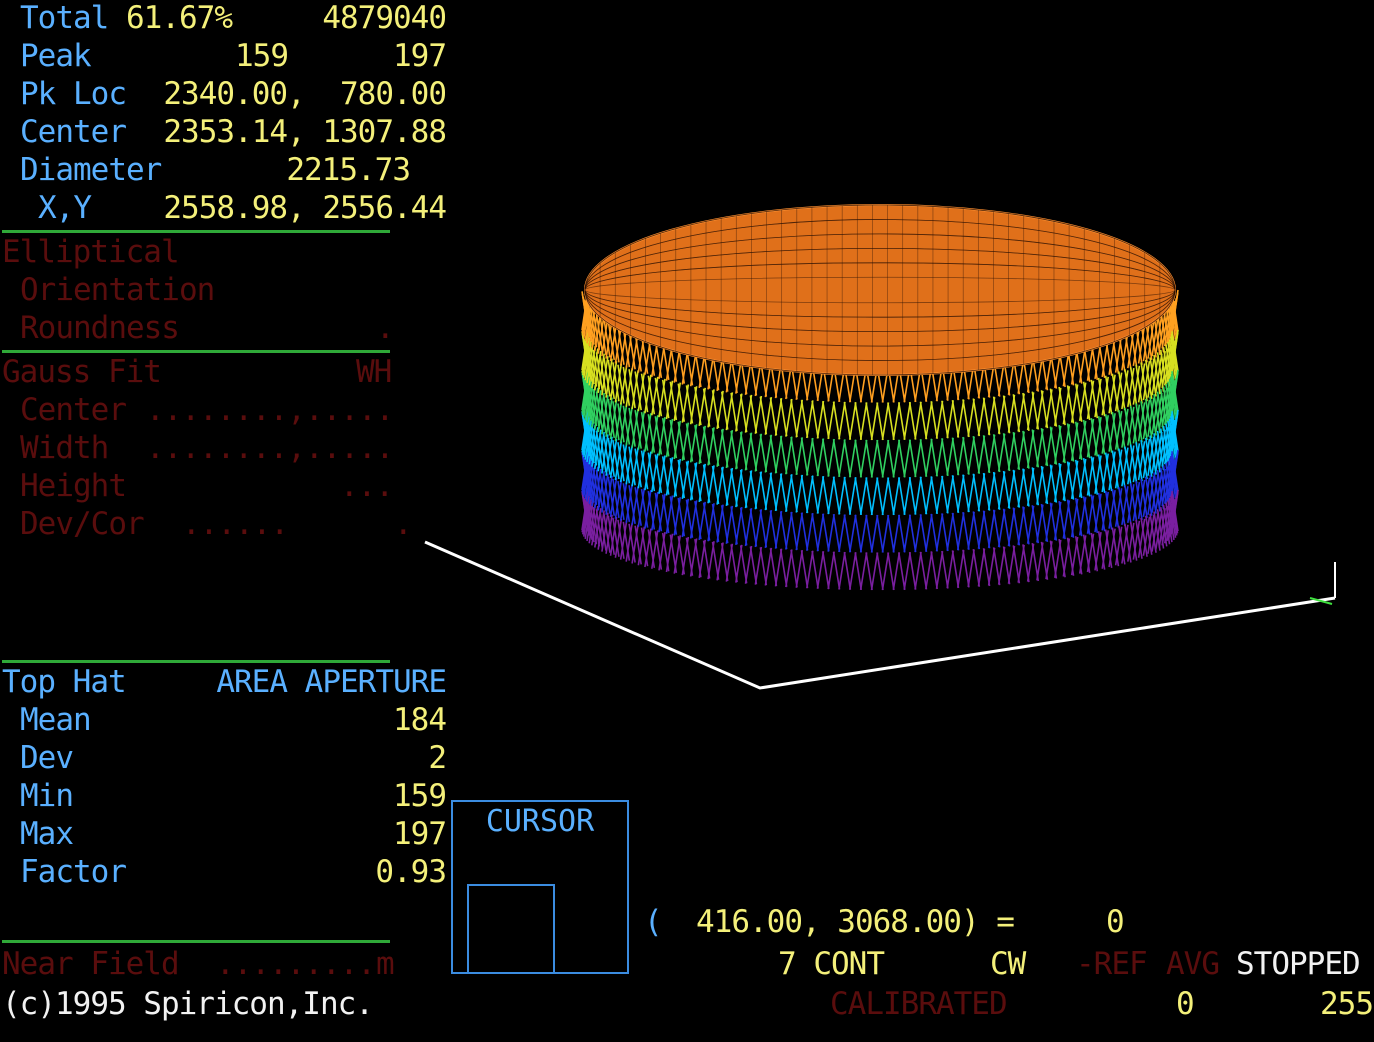  What do you see at coordinates (73, 872) in the screenshot?
I see `factor-label: Factor` at bounding box center [73, 872].